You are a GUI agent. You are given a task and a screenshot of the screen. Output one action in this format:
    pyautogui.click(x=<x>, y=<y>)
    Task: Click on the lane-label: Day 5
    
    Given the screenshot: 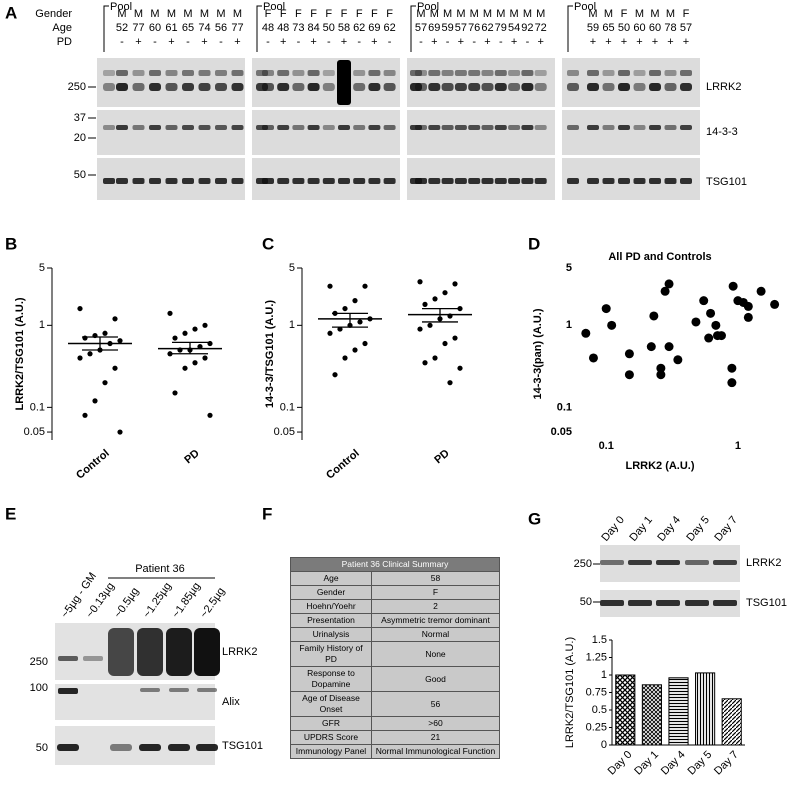 What is the action you would take?
    pyautogui.click(x=698, y=529)
    